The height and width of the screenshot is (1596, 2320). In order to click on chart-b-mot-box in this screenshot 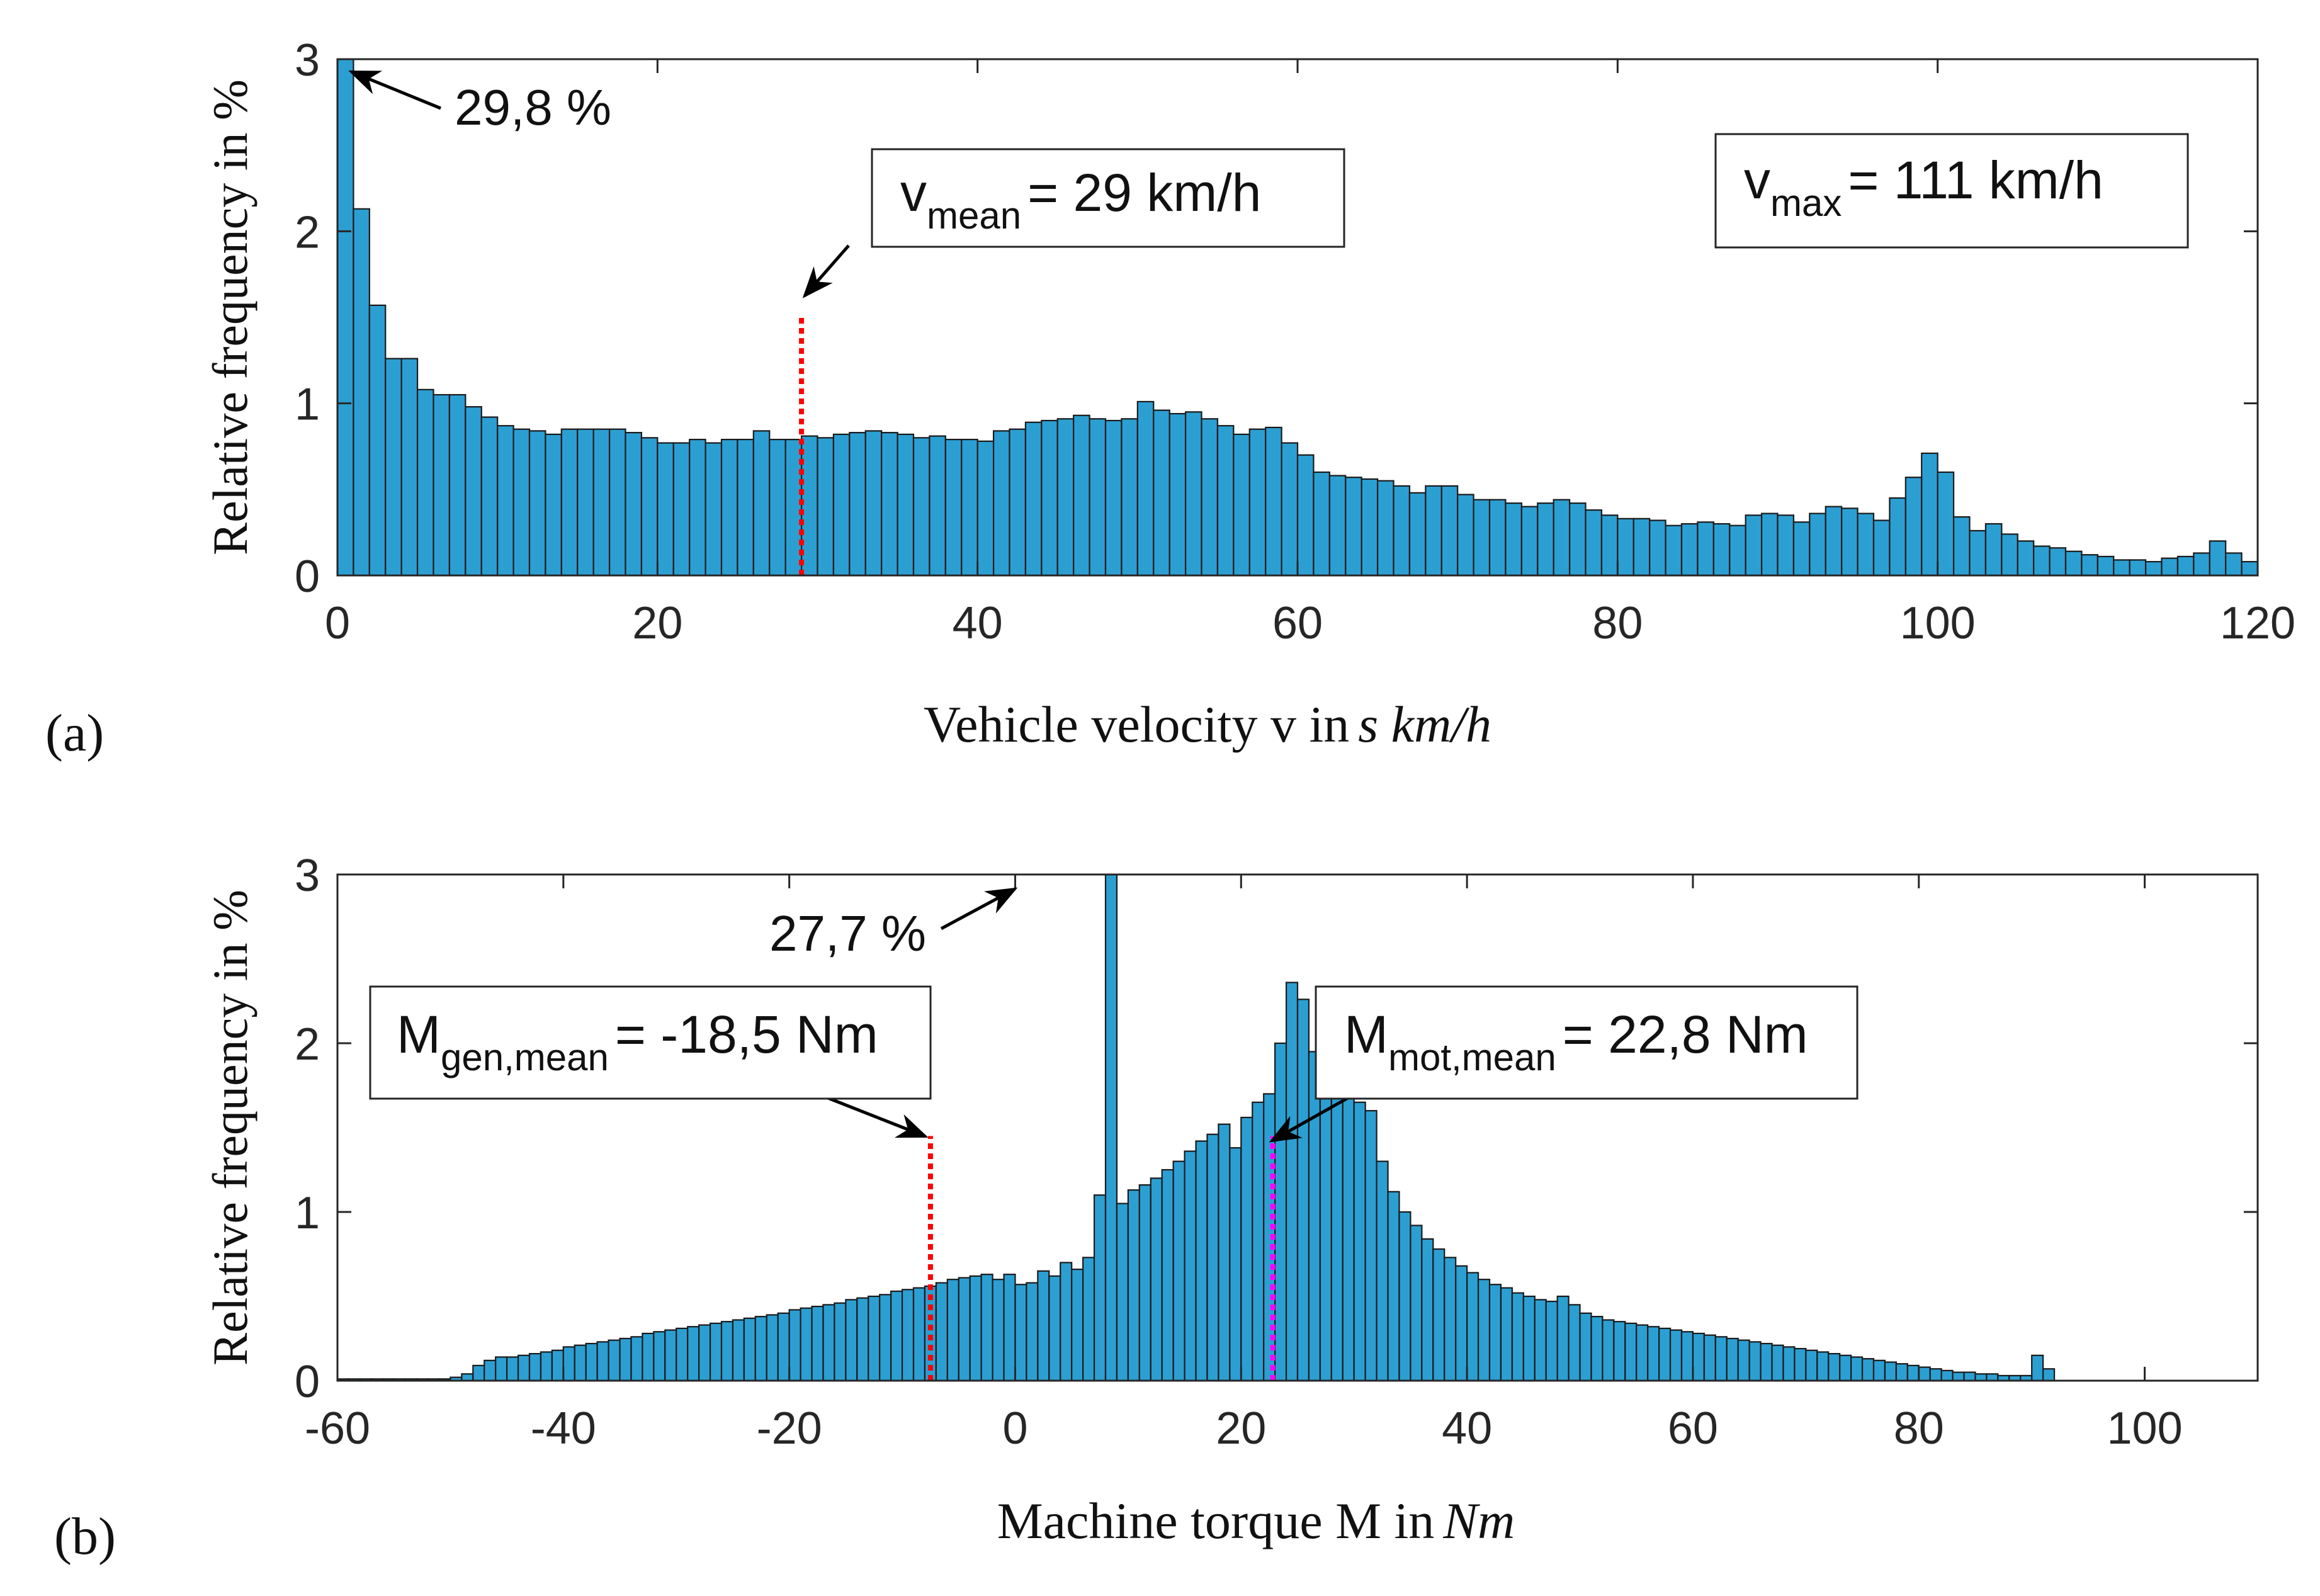, I will do `click(1587, 1042)`.